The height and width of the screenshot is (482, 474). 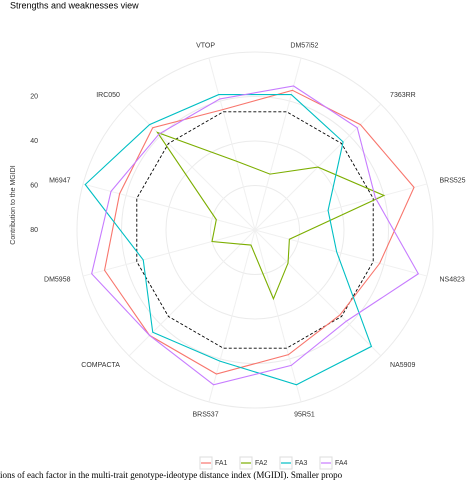 I want to click on chart-title: Strengths and weaknesses view, so click(x=74, y=5).